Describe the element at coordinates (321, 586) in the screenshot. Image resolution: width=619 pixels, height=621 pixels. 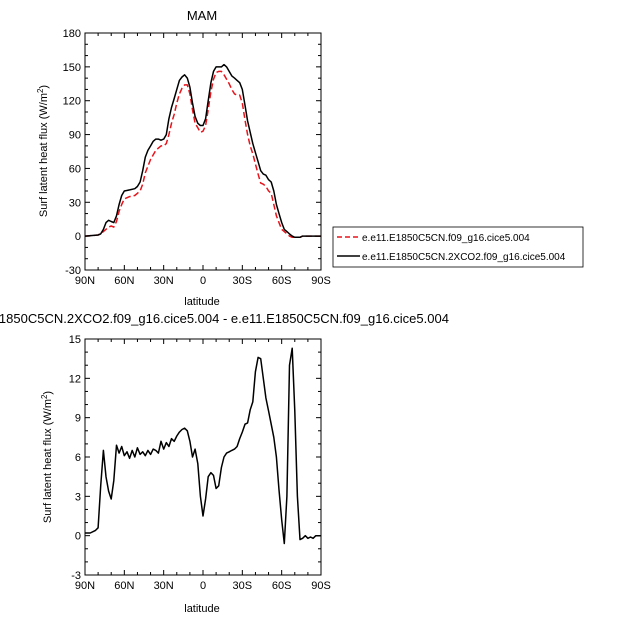
I see `bottom-x-tick-label: 90S` at that location.